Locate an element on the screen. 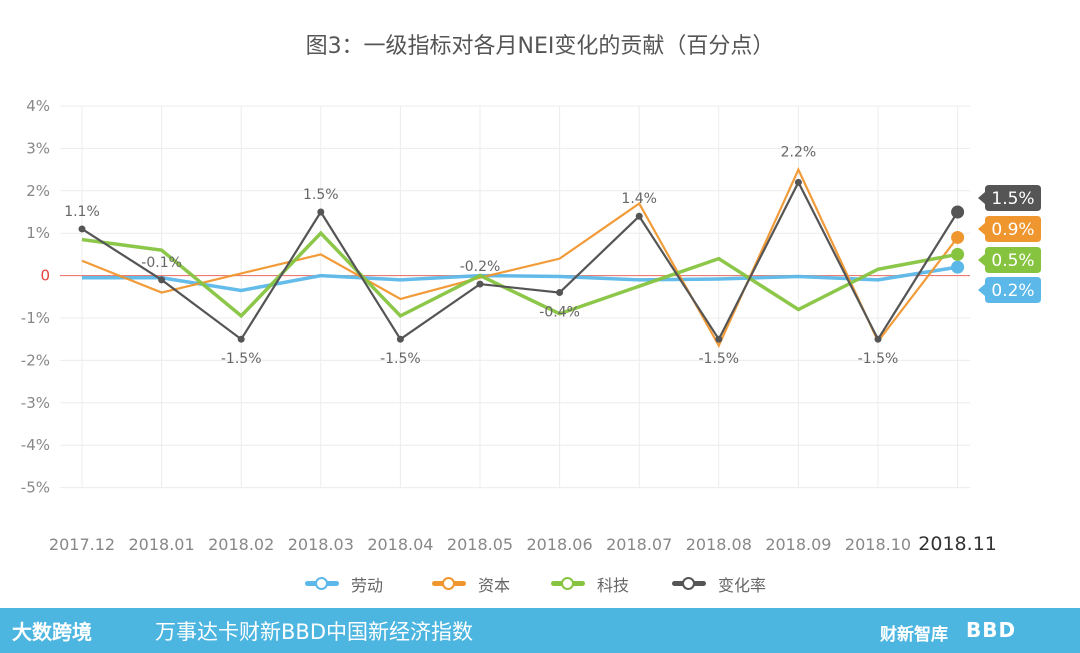  end-badge-label: 0.9% is located at coordinates (1012, 230).